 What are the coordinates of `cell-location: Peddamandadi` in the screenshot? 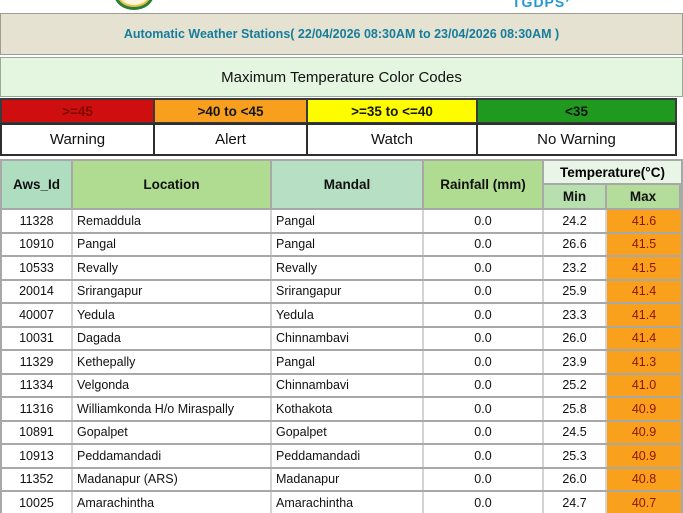 It's located at (172, 456).